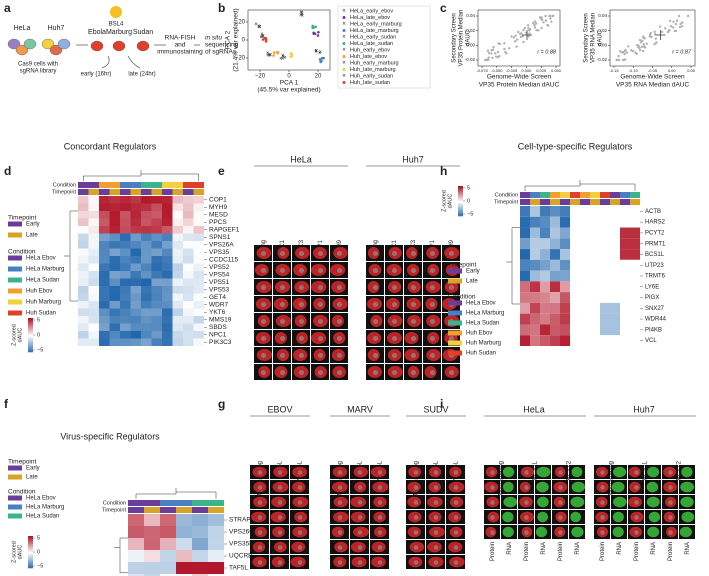  Describe the element at coordinates (575, 195) in the screenshot. I see `condition-bar` at that location.